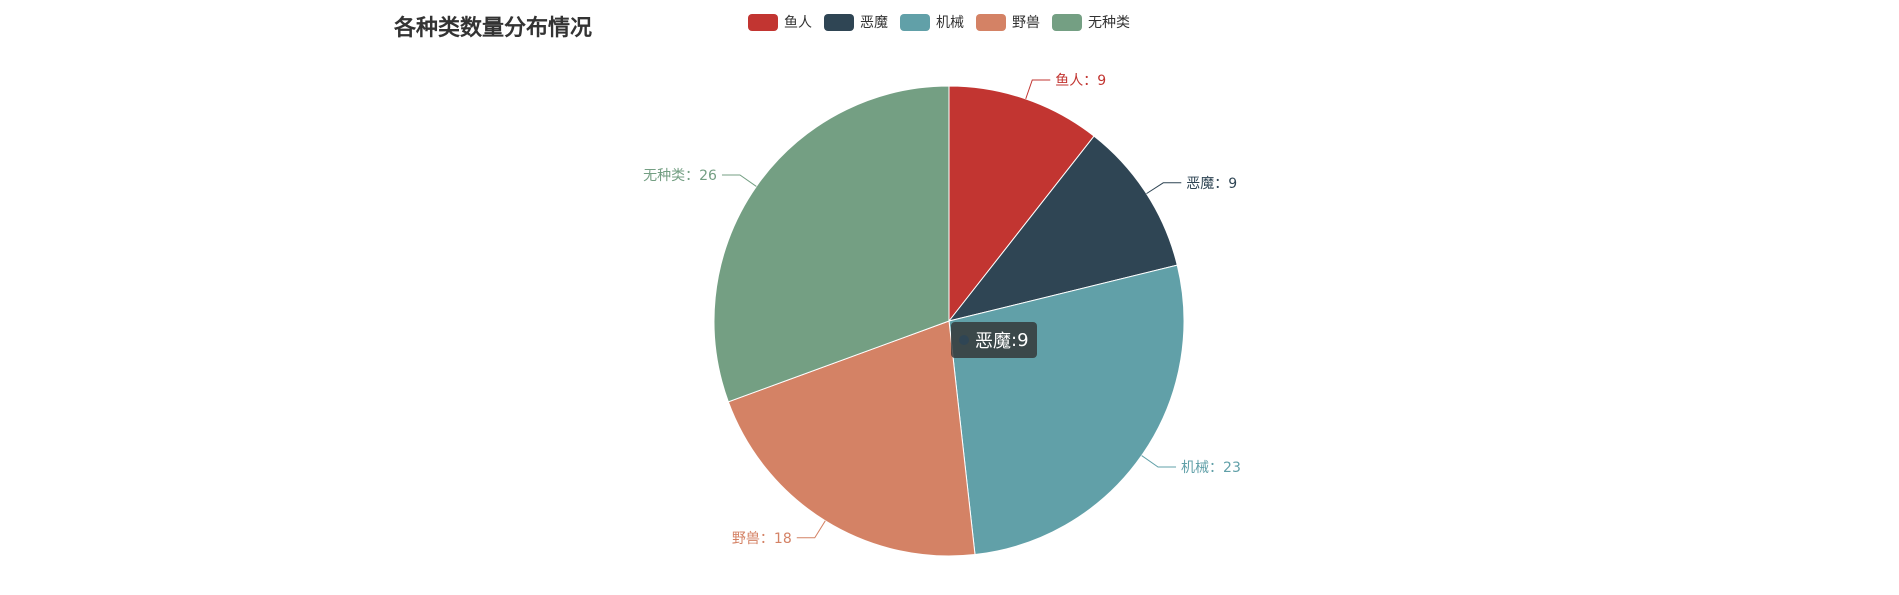 This screenshot has height=595, width=1899. What do you see at coordinates (798, 23) in the screenshot?
I see `legend-label: 鱼人` at bounding box center [798, 23].